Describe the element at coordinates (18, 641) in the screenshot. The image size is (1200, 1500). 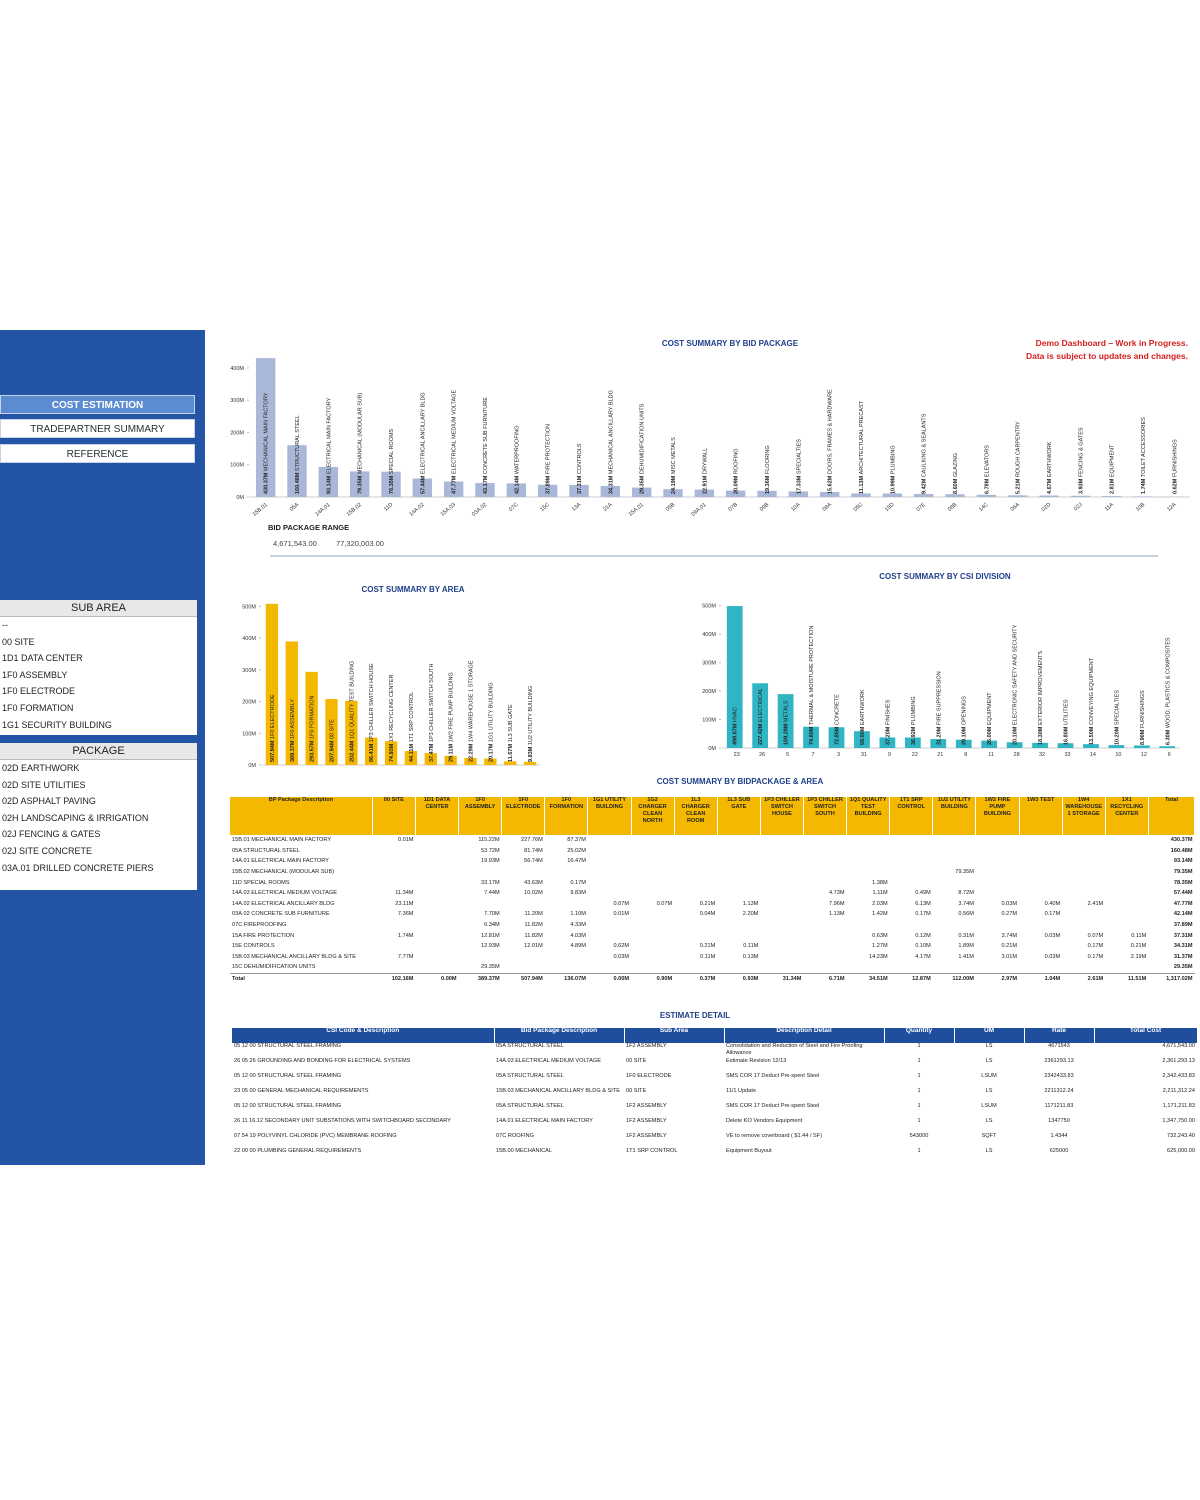
I see `list-item: 00 SITE` at that location.